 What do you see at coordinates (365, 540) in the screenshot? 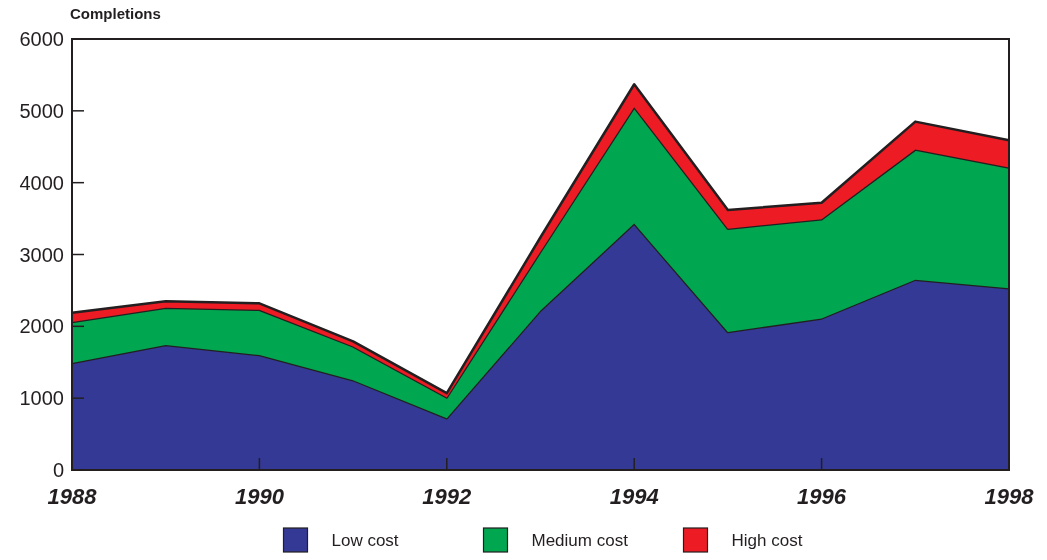
I see `legend-label: Low cost` at bounding box center [365, 540].